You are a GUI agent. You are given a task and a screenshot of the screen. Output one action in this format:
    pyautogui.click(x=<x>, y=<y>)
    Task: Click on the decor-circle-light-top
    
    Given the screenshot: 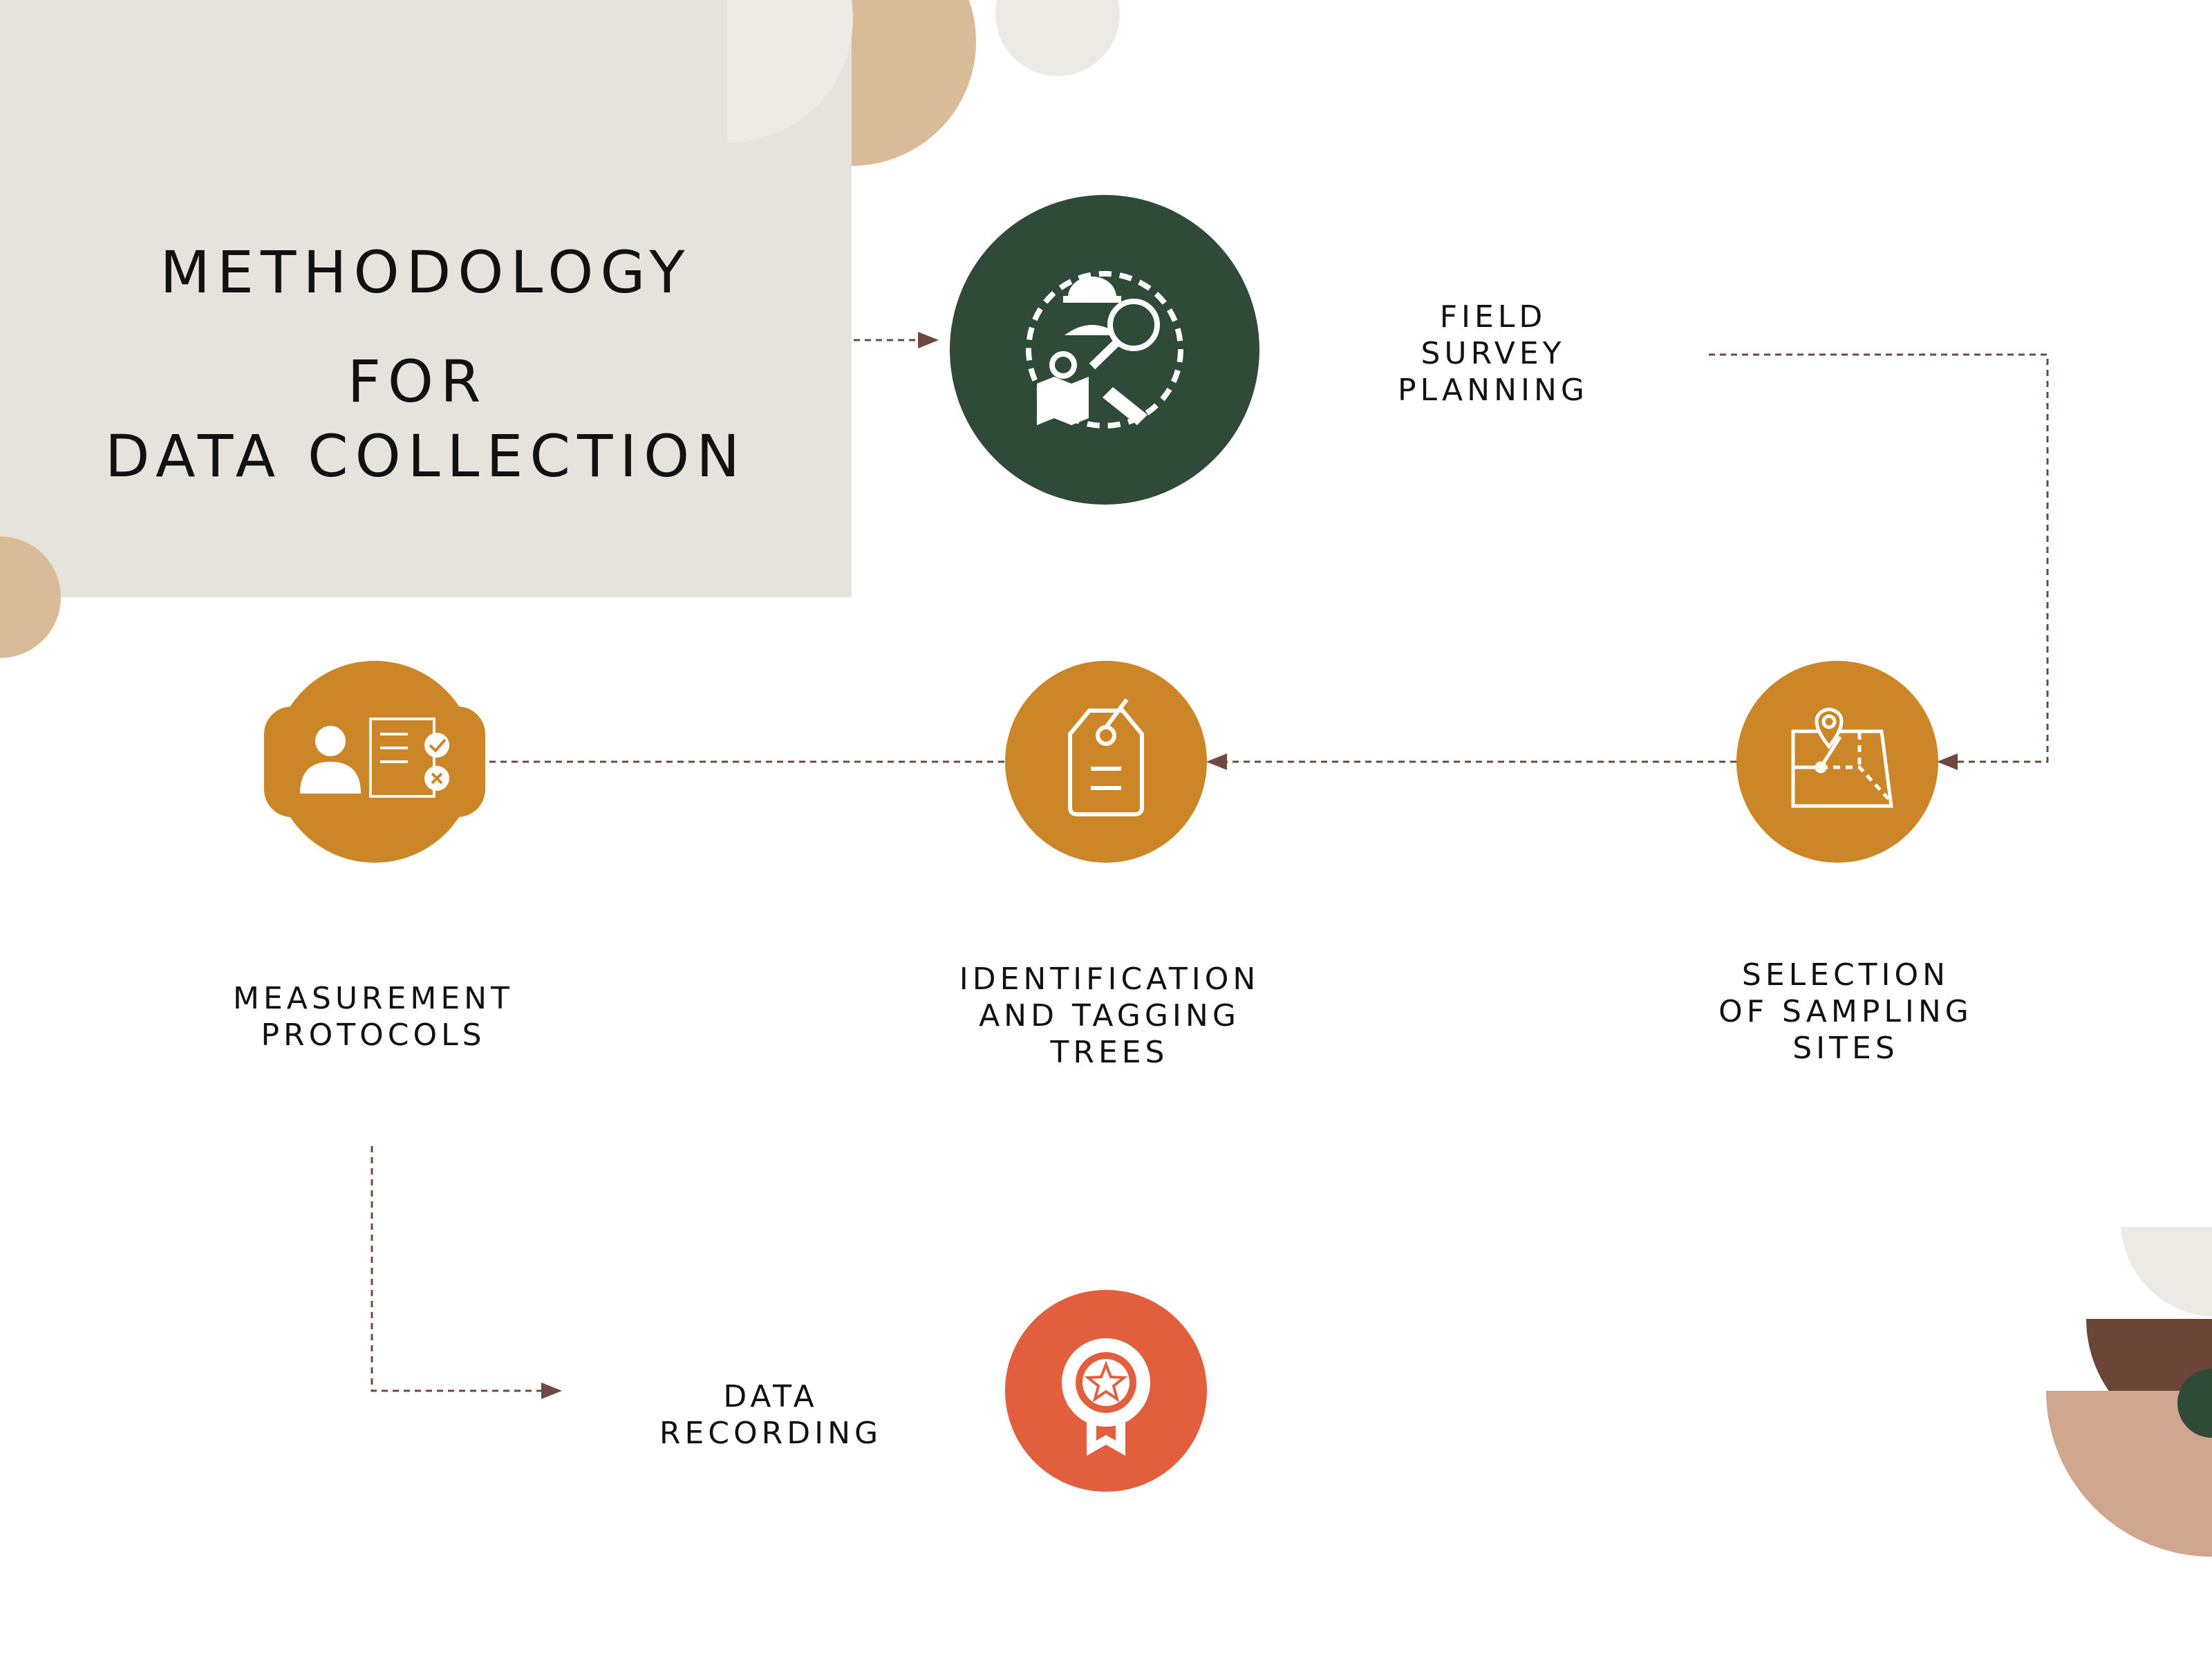 What is the action you would take?
    pyautogui.click(x=1057, y=38)
    